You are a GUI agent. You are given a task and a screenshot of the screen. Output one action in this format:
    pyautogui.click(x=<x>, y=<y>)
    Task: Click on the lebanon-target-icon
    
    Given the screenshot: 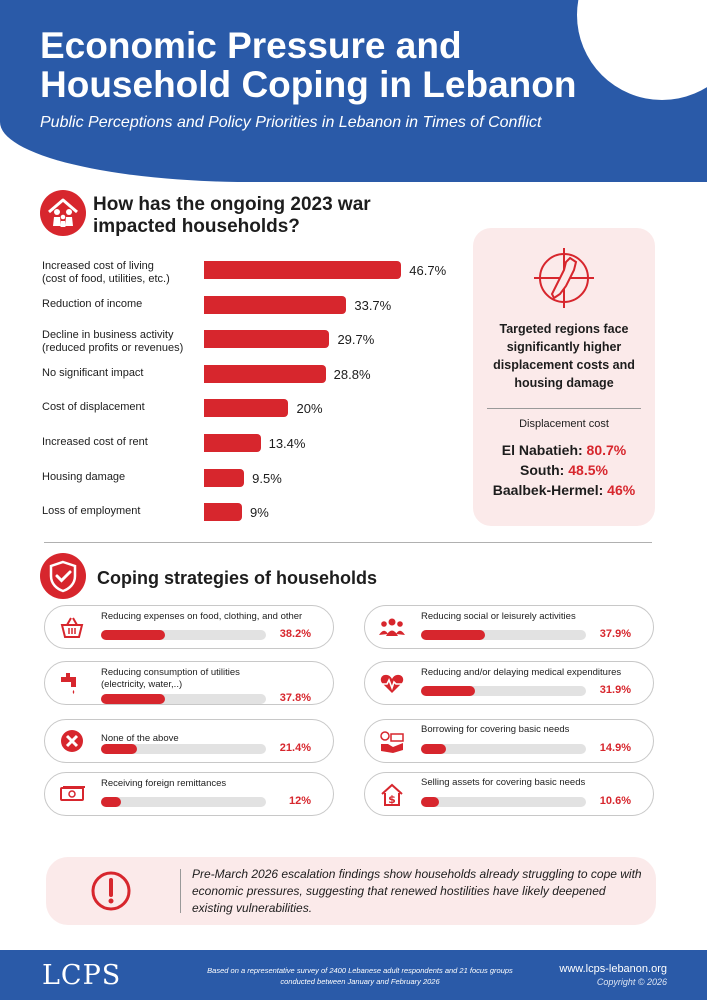 What is the action you would take?
    pyautogui.click(x=564, y=278)
    